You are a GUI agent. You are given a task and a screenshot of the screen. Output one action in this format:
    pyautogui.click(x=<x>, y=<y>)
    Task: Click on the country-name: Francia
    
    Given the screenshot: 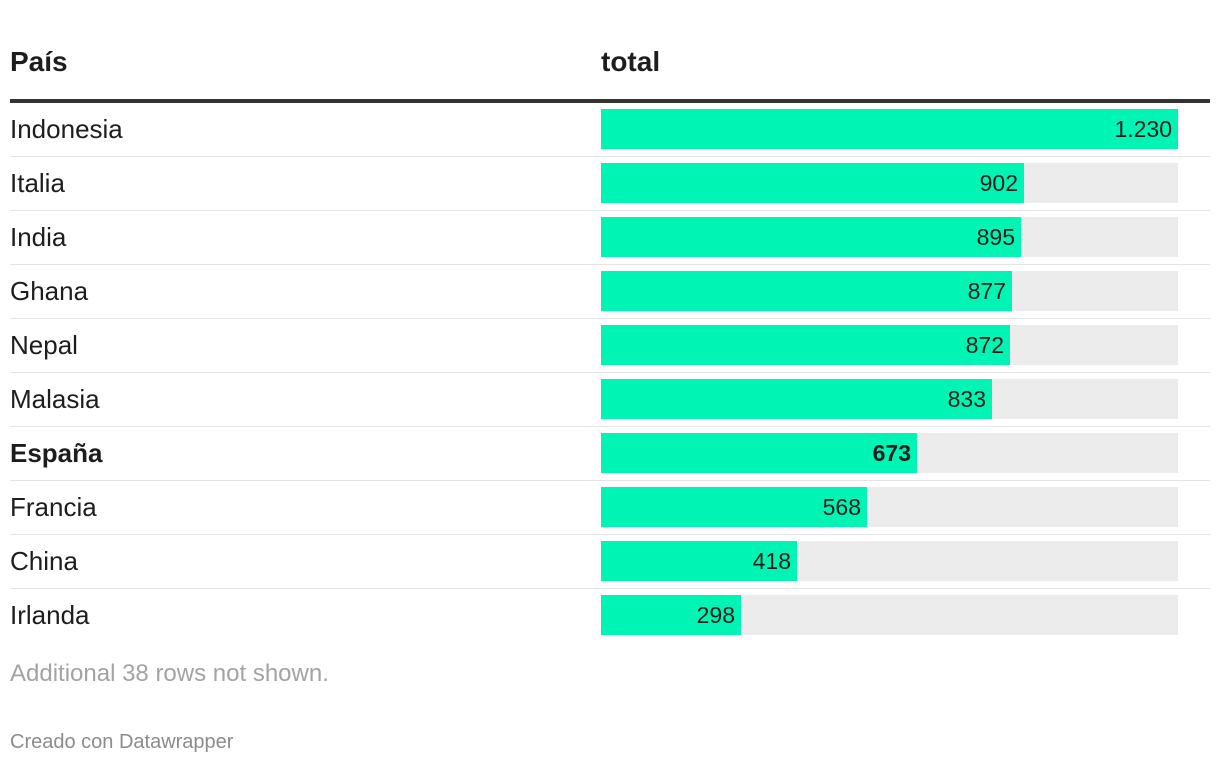 What is the action you would take?
    pyautogui.click(x=53, y=507)
    